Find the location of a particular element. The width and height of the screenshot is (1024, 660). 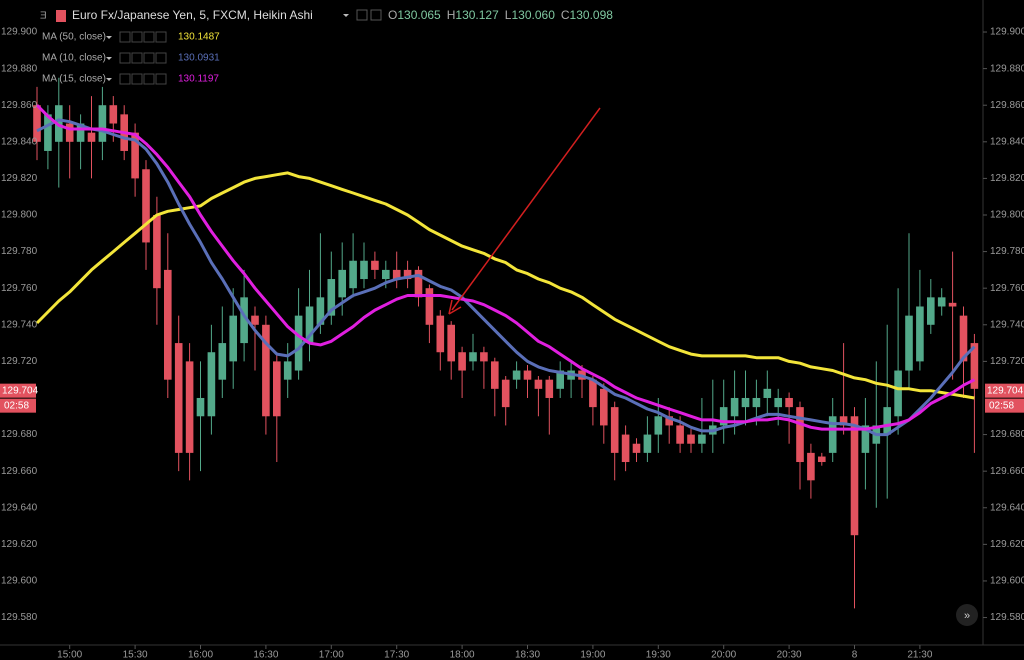

price-tag is located at coordinates (1004, 390).